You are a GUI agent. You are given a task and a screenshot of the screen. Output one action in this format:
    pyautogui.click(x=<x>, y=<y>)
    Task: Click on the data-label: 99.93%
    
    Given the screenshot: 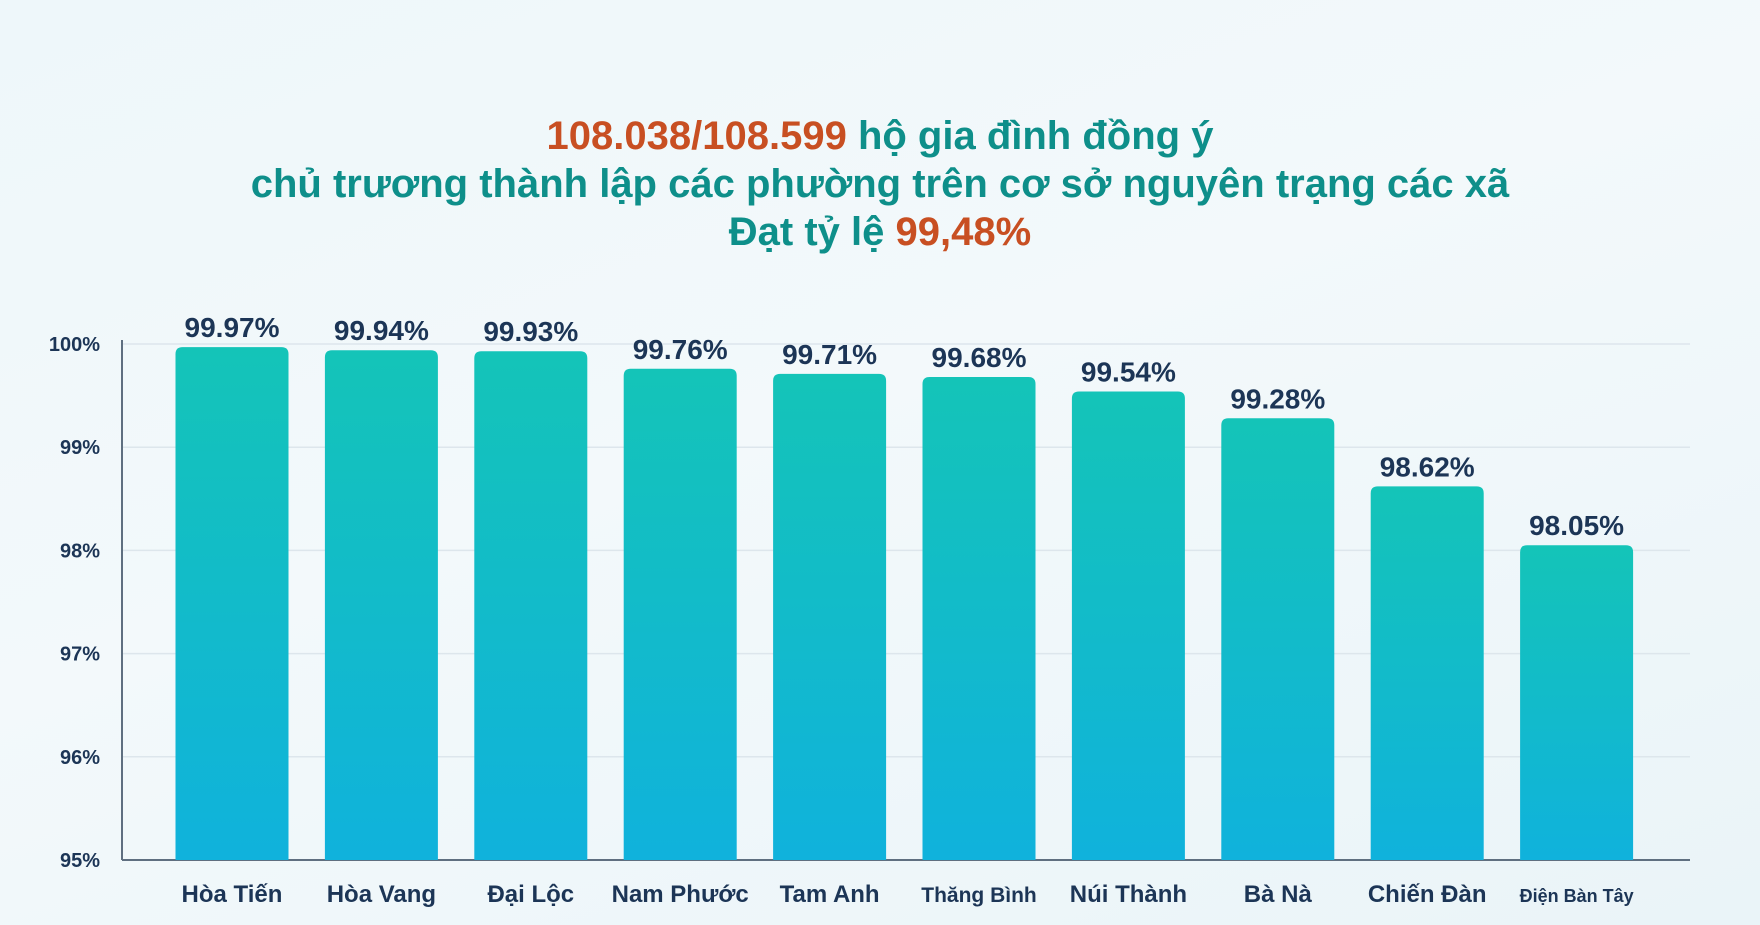 What is the action you would take?
    pyautogui.click(x=530, y=331)
    